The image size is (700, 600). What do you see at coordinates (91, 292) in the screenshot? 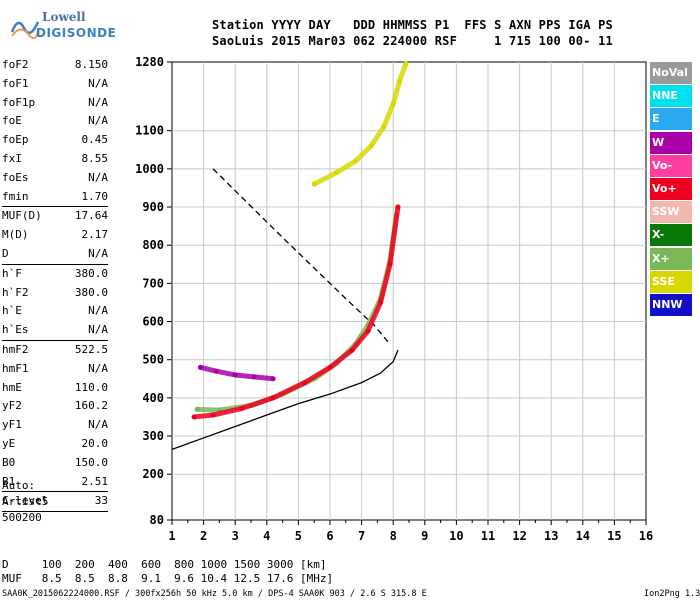
I see `param-value: 380.0` at bounding box center [91, 292].